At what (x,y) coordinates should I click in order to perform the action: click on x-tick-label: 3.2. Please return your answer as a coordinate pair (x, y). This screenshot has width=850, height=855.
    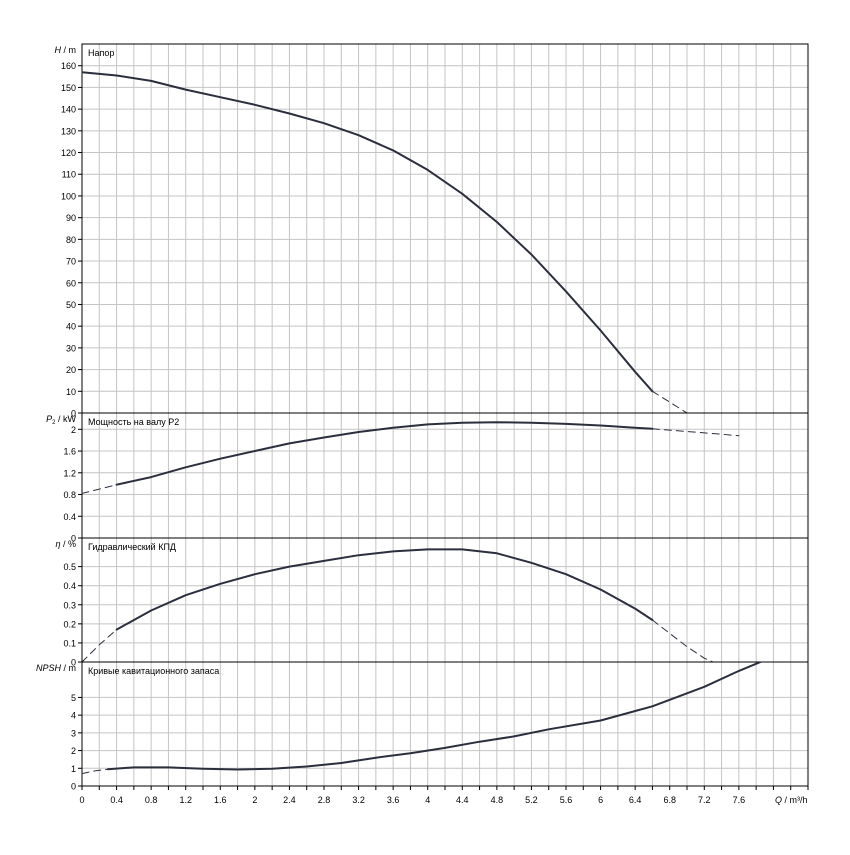
    Looking at the image, I should click on (358, 800).